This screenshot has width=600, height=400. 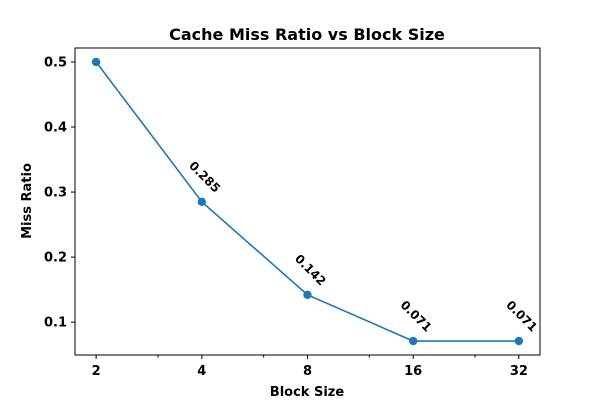 What do you see at coordinates (55, 323) in the screenshot?
I see `y-tick-label: 0.1` at bounding box center [55, 323].